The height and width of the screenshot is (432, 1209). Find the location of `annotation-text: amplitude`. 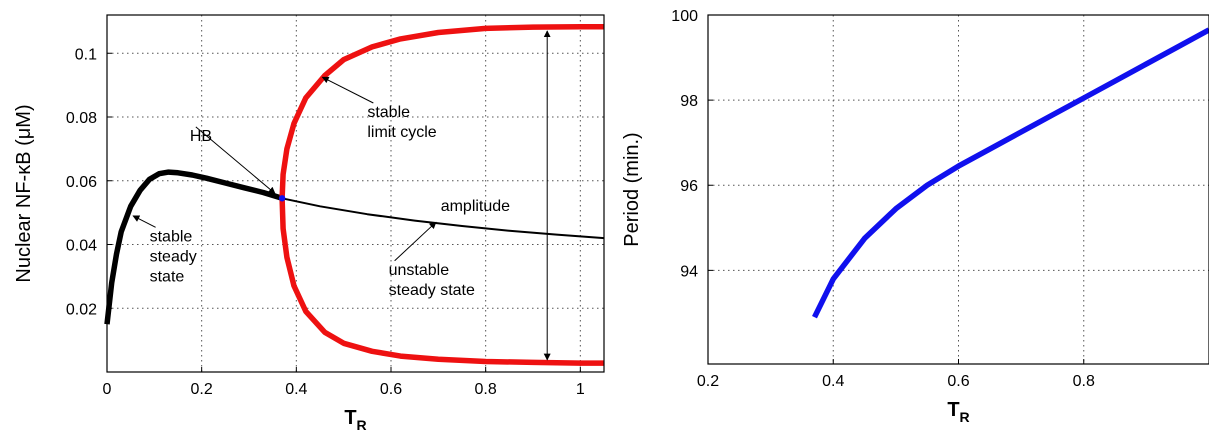

annotation-text: amplitude is located at coordinates (475, 206).